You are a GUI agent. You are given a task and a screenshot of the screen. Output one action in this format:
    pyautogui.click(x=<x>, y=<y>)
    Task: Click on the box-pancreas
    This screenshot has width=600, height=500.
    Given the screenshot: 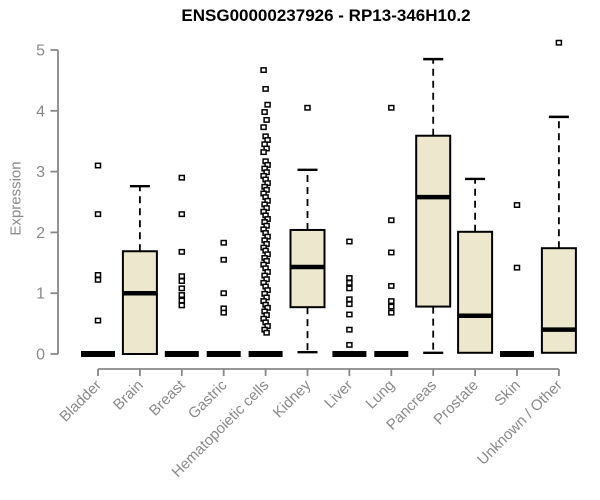 What is the action you would take?
    pyautogui.click(x=433, y=221)
    